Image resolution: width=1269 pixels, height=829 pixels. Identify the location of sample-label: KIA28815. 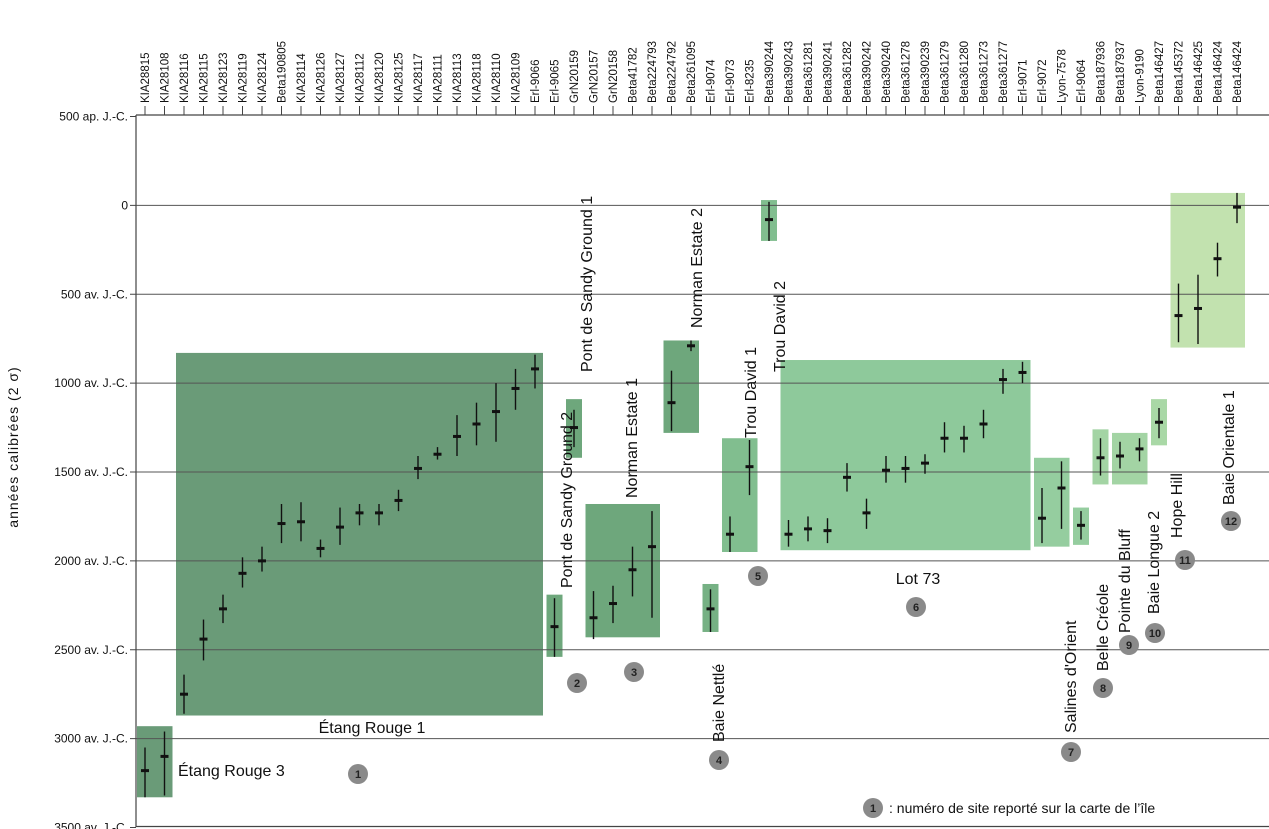
(146, 77).